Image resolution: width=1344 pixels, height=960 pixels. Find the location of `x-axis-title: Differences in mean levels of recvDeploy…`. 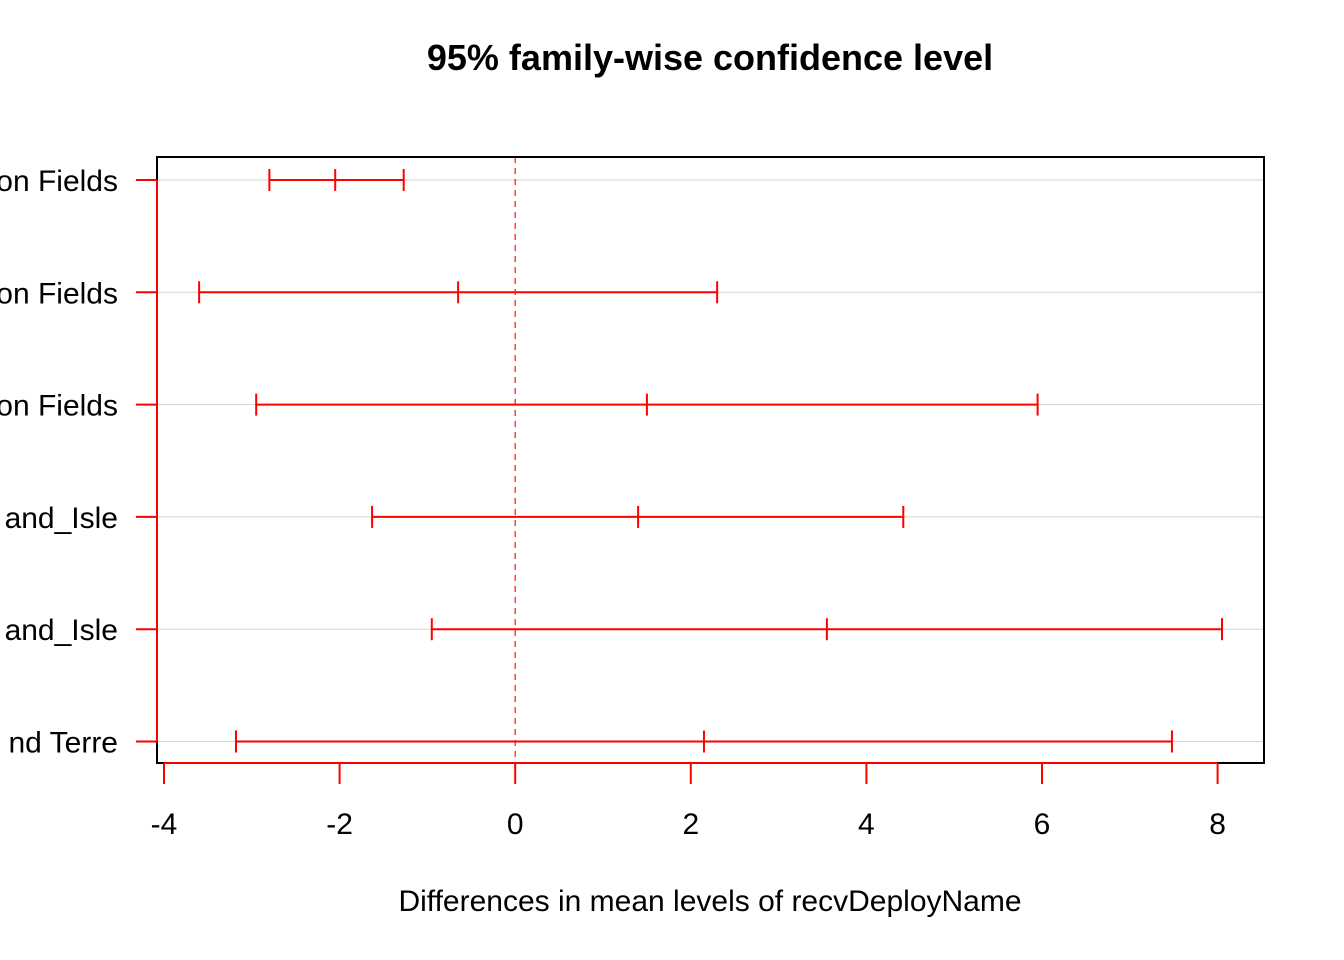

x-axis-title: Differences in mean levels of recvDeploy… is located at coordinates (709, 901).